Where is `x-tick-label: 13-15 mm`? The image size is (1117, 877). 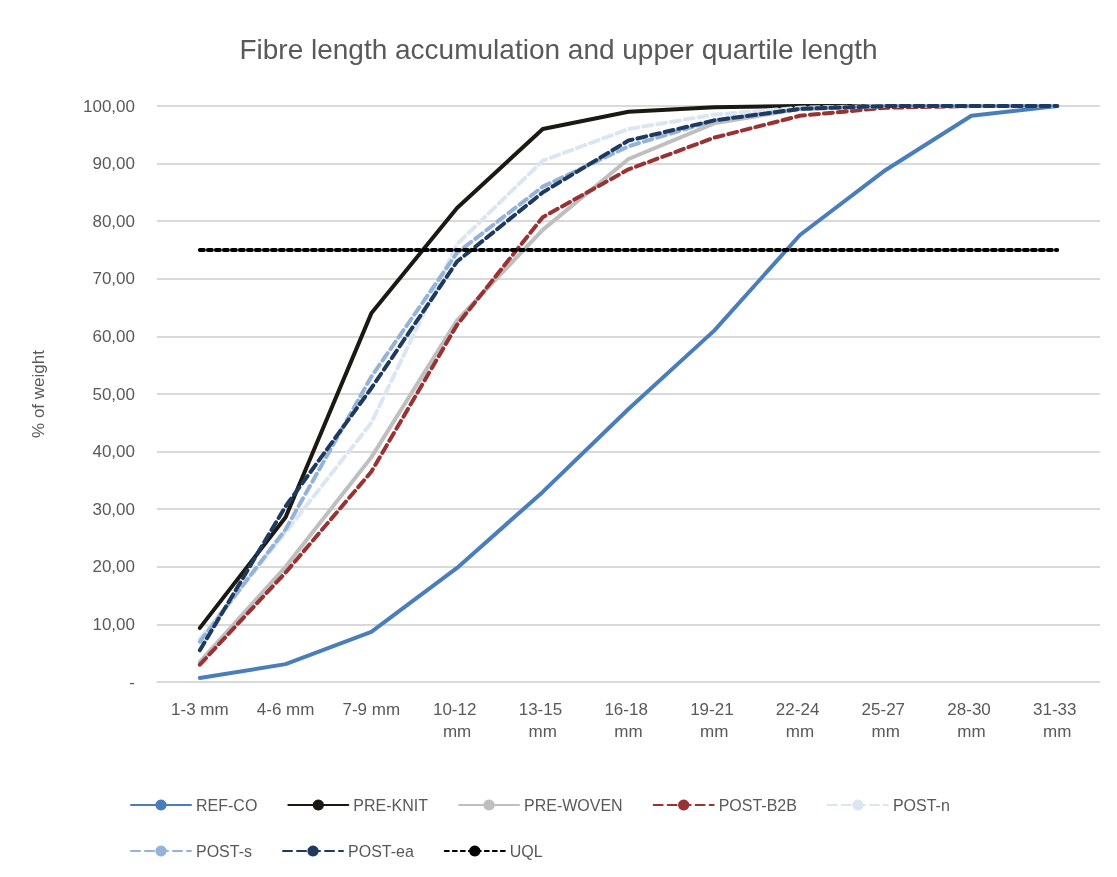
x-tick-label: 13-15 mm is located at coordinates (542, 720).